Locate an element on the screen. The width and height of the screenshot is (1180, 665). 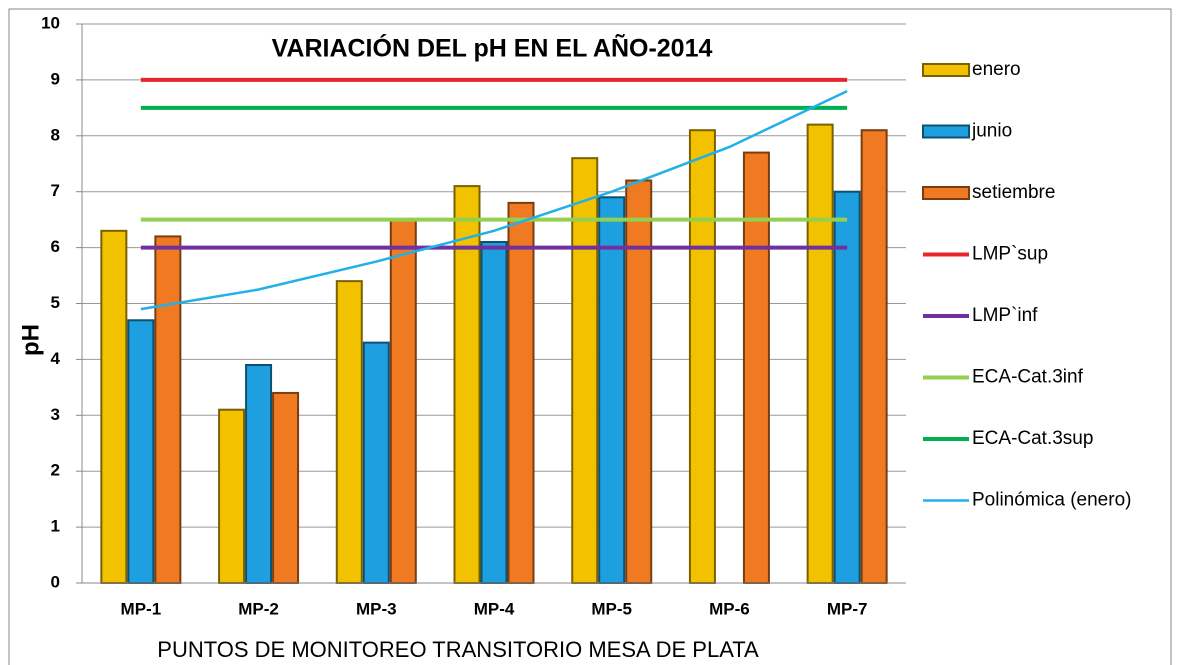
y-tick-label: 8 is located at coordinates (55, 134).